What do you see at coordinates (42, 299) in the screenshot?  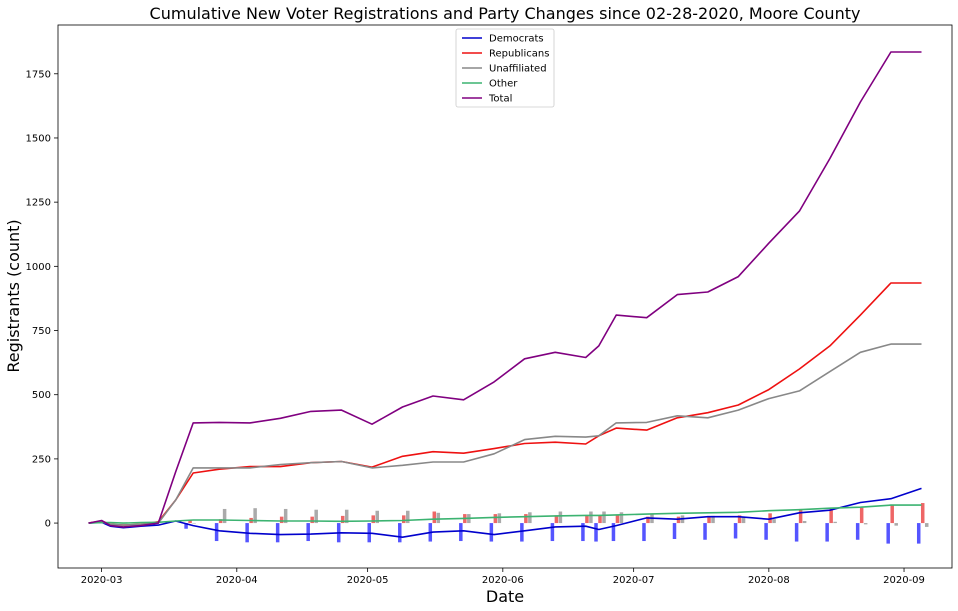 I see `y-axis-ticks: 0 250 500 750 1000 1250 1500 1750` at bounding box center [42, 299].